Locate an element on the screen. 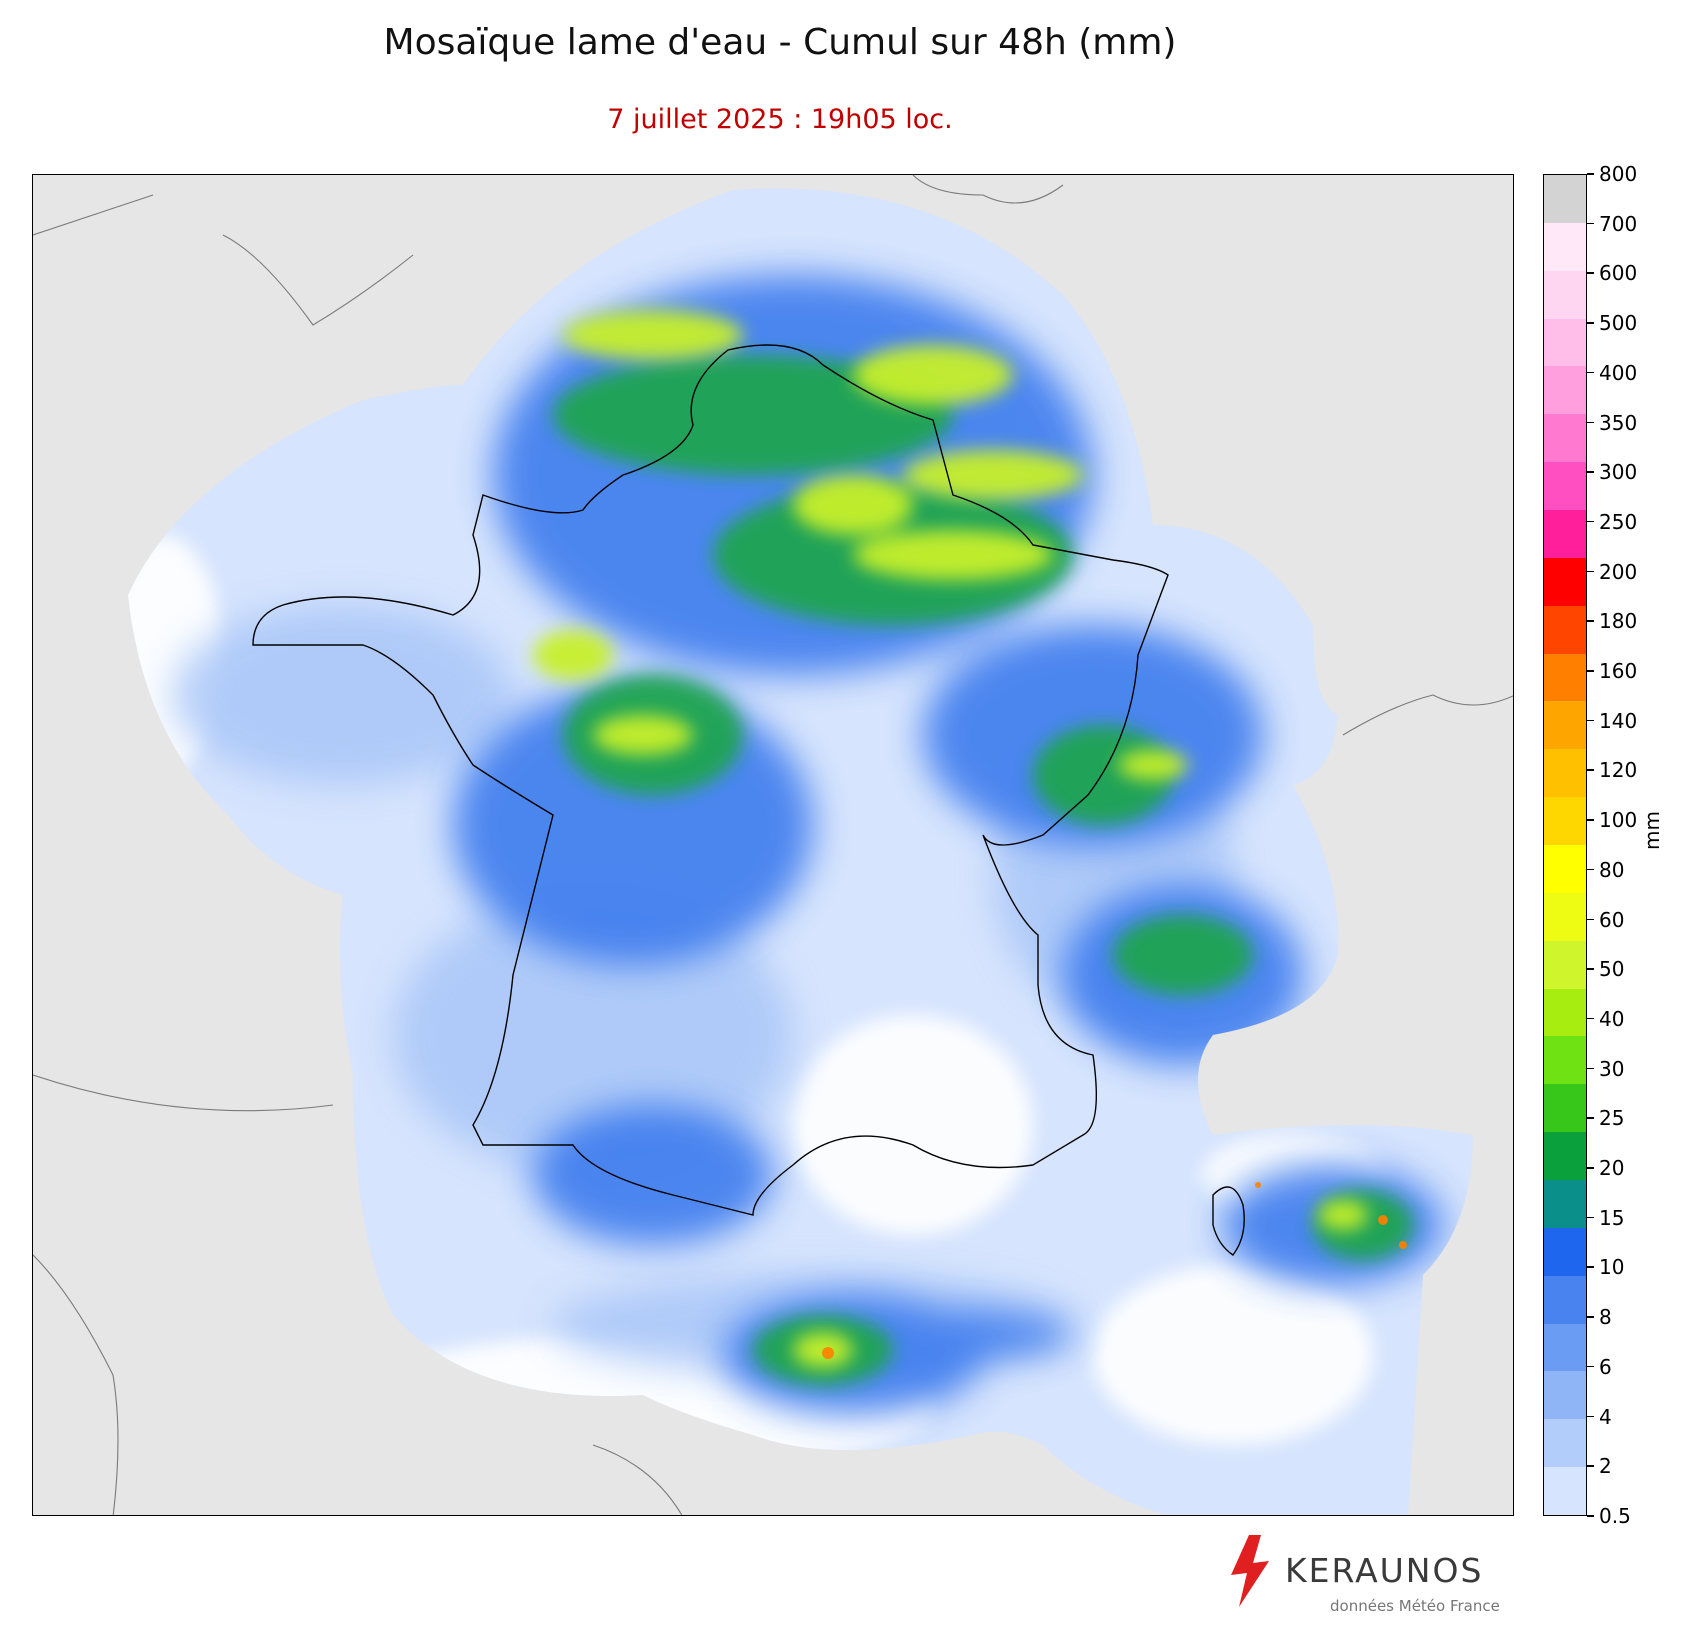 The width and height of the screenshot is (1693, 1638). colorbar is located at coordinates (1565, 845).